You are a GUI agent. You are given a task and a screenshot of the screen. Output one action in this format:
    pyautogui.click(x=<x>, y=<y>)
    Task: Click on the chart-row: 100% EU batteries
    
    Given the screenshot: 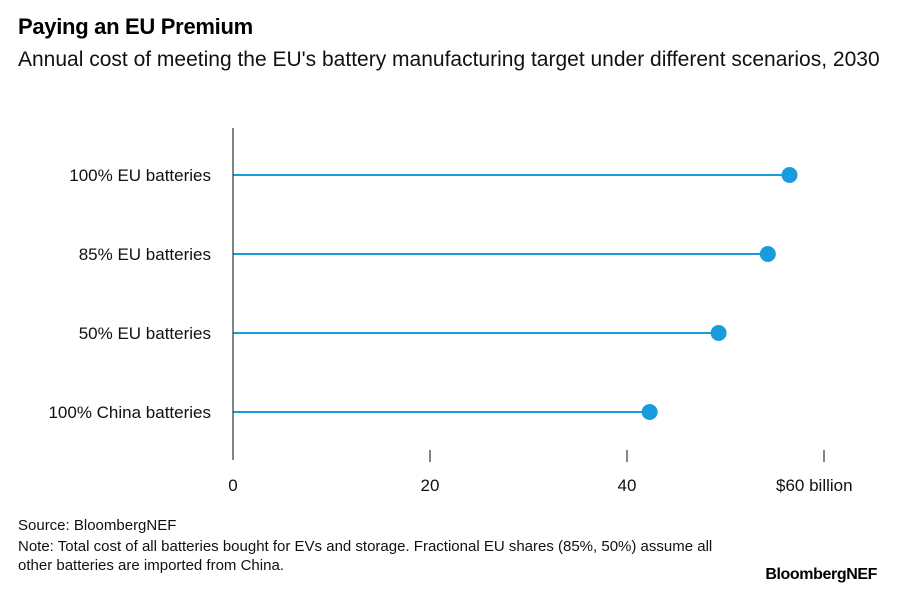 What is the action you would take?
    pyautogui.click(x=433, y=175)
    